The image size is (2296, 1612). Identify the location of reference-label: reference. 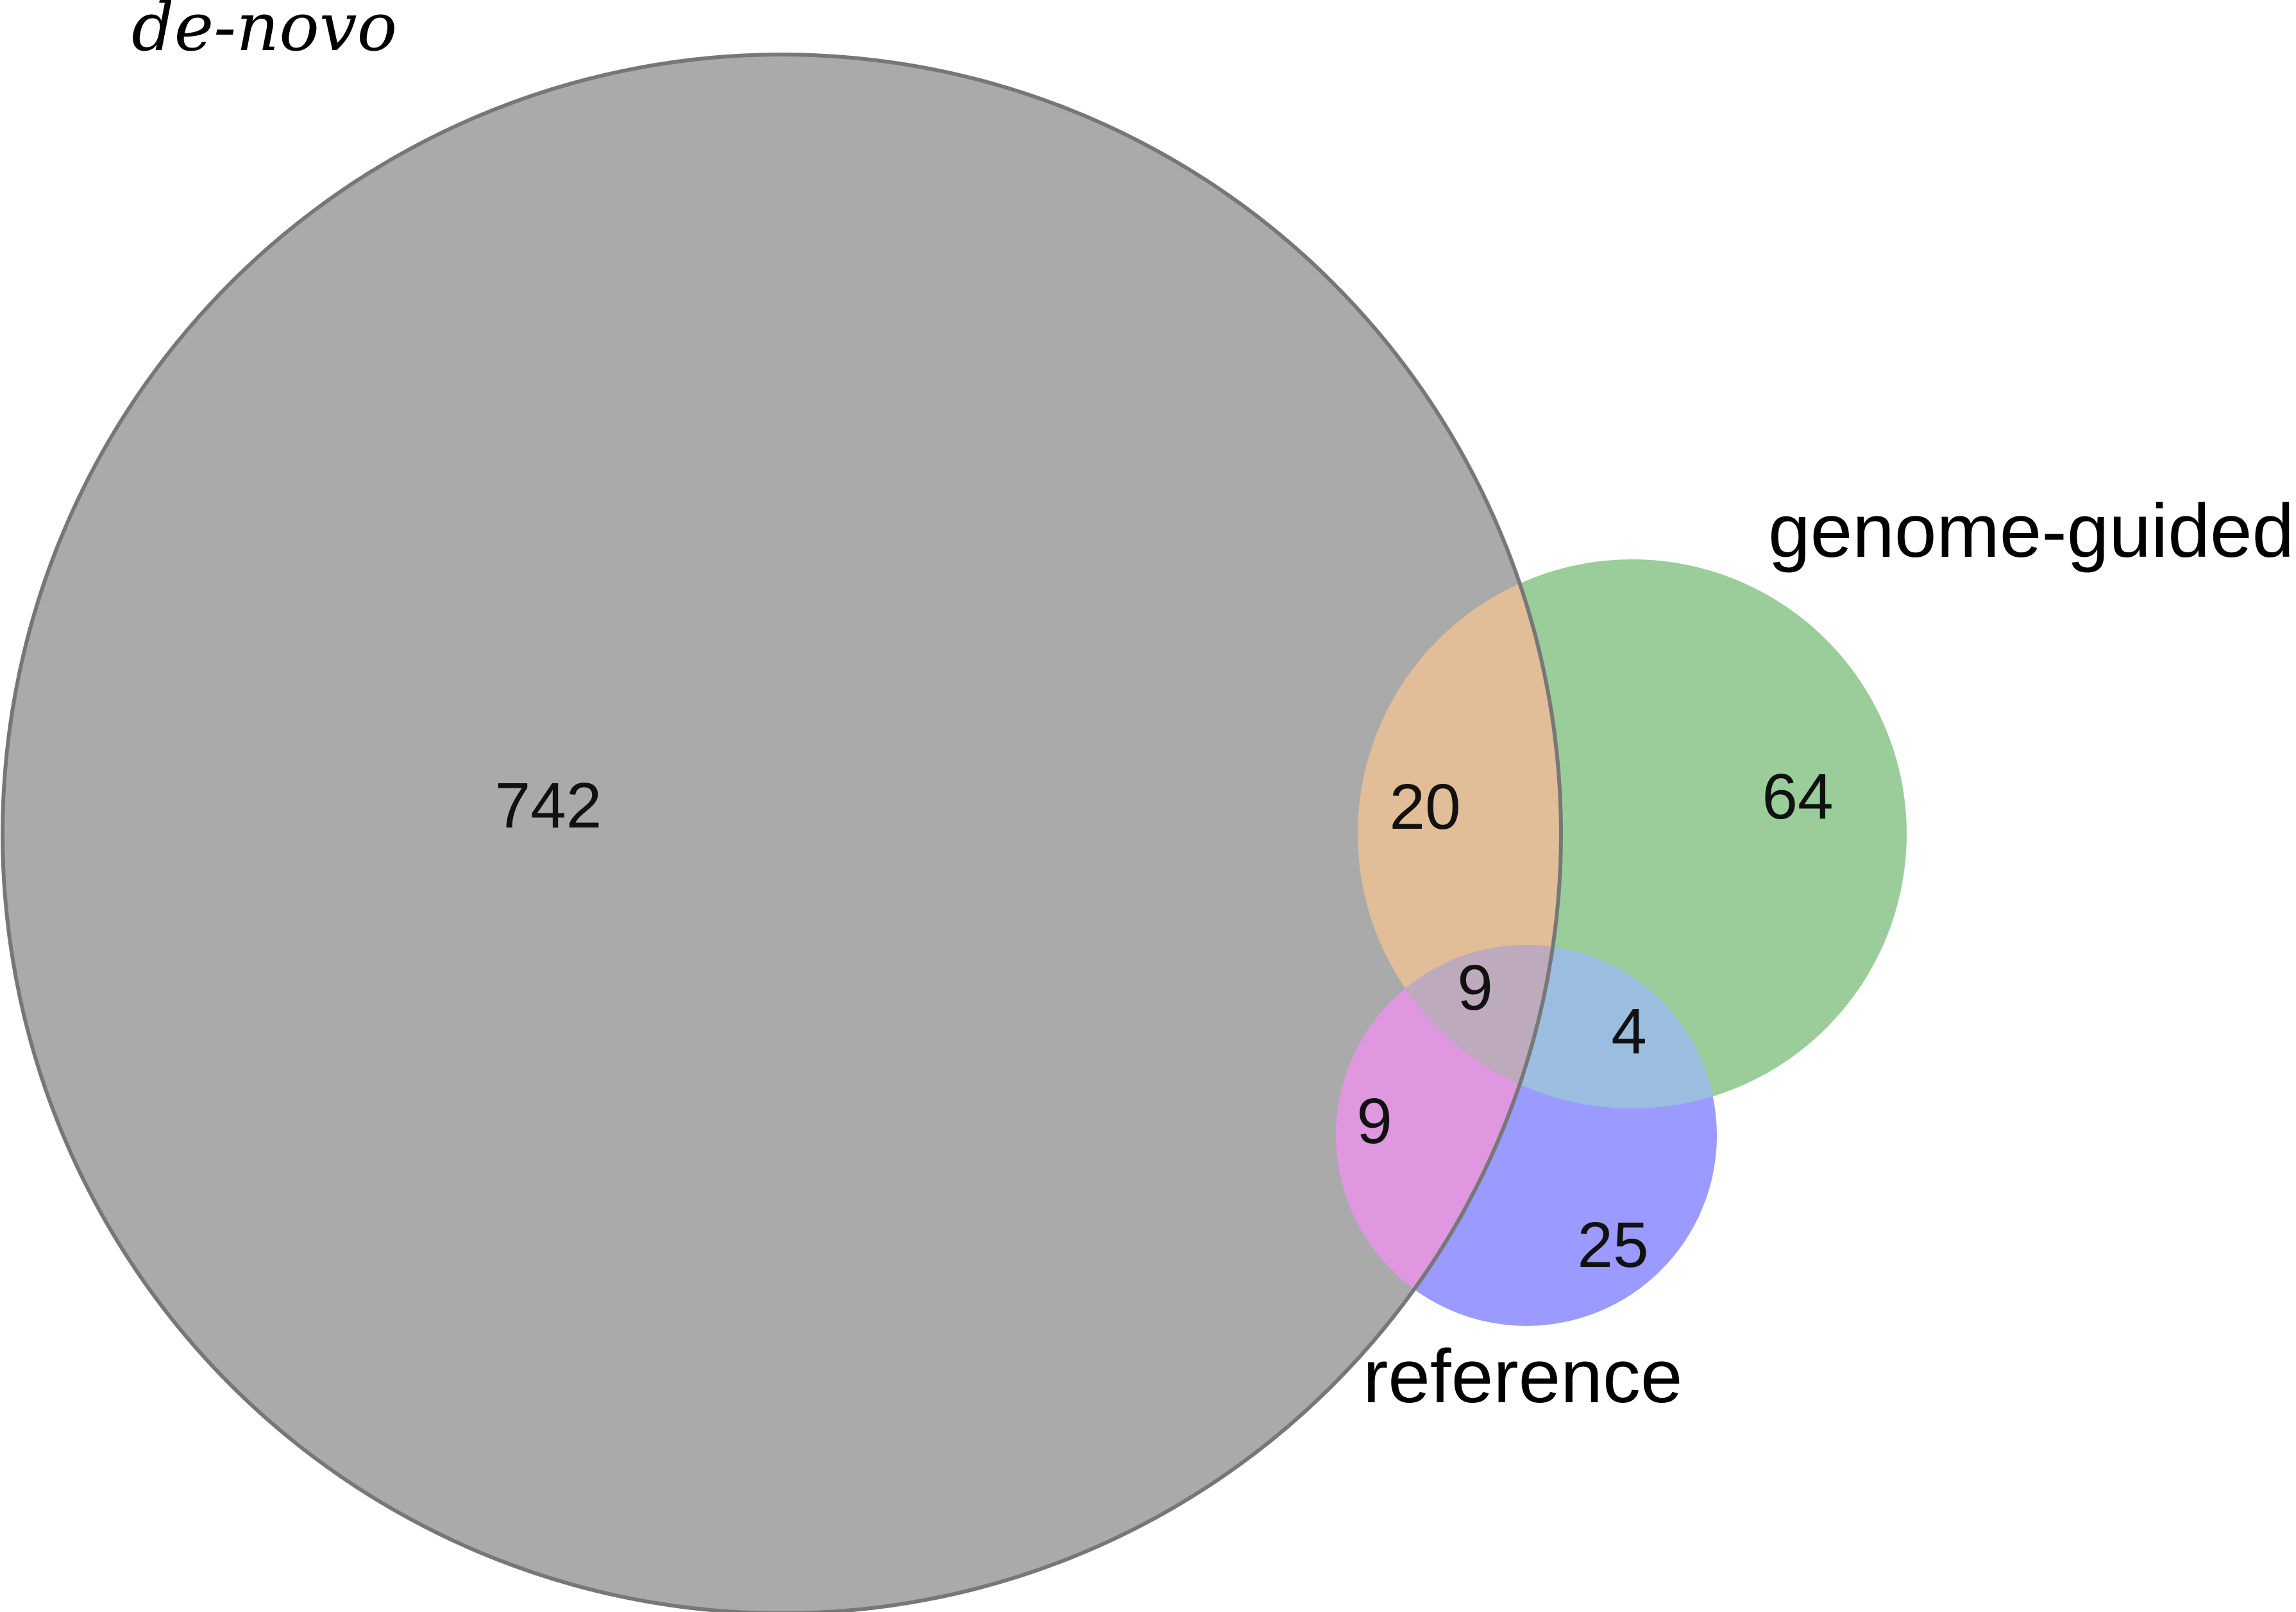
(1523, 1376).